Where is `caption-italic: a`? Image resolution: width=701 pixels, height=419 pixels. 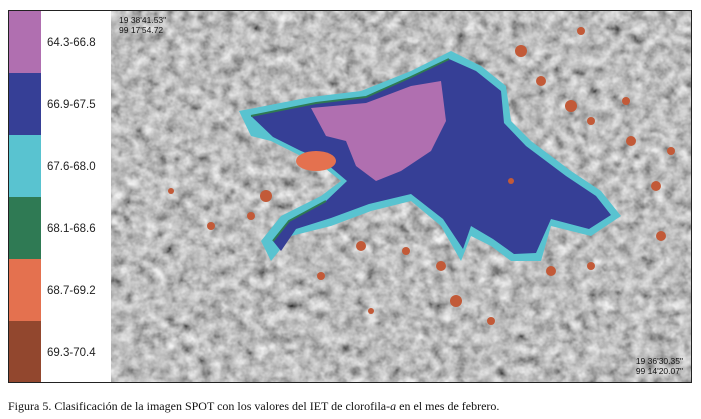
caption-italic: a is located at coordinates (393, 406).